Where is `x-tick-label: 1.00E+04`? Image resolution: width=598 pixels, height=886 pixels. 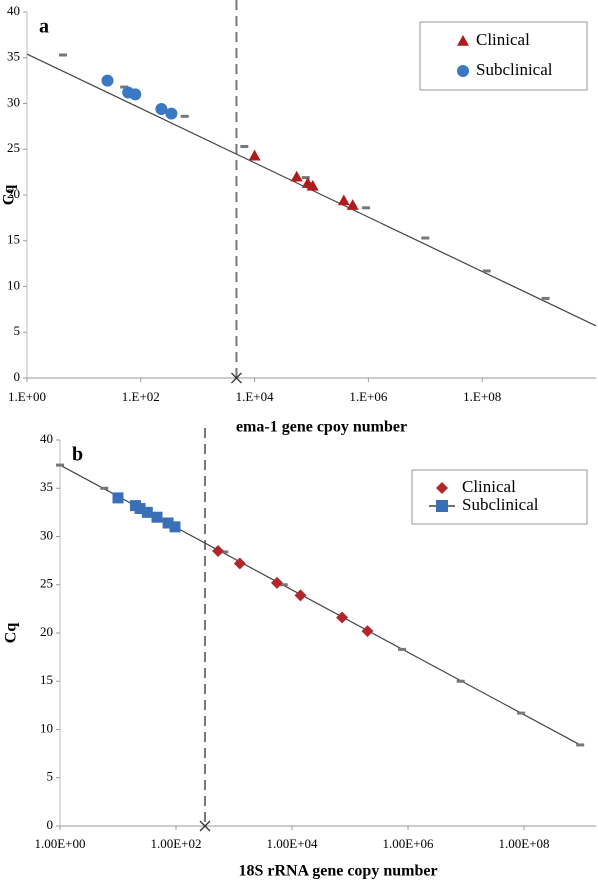 x-tick-label: 1.00E+04 is located at coordinates (293, 843).